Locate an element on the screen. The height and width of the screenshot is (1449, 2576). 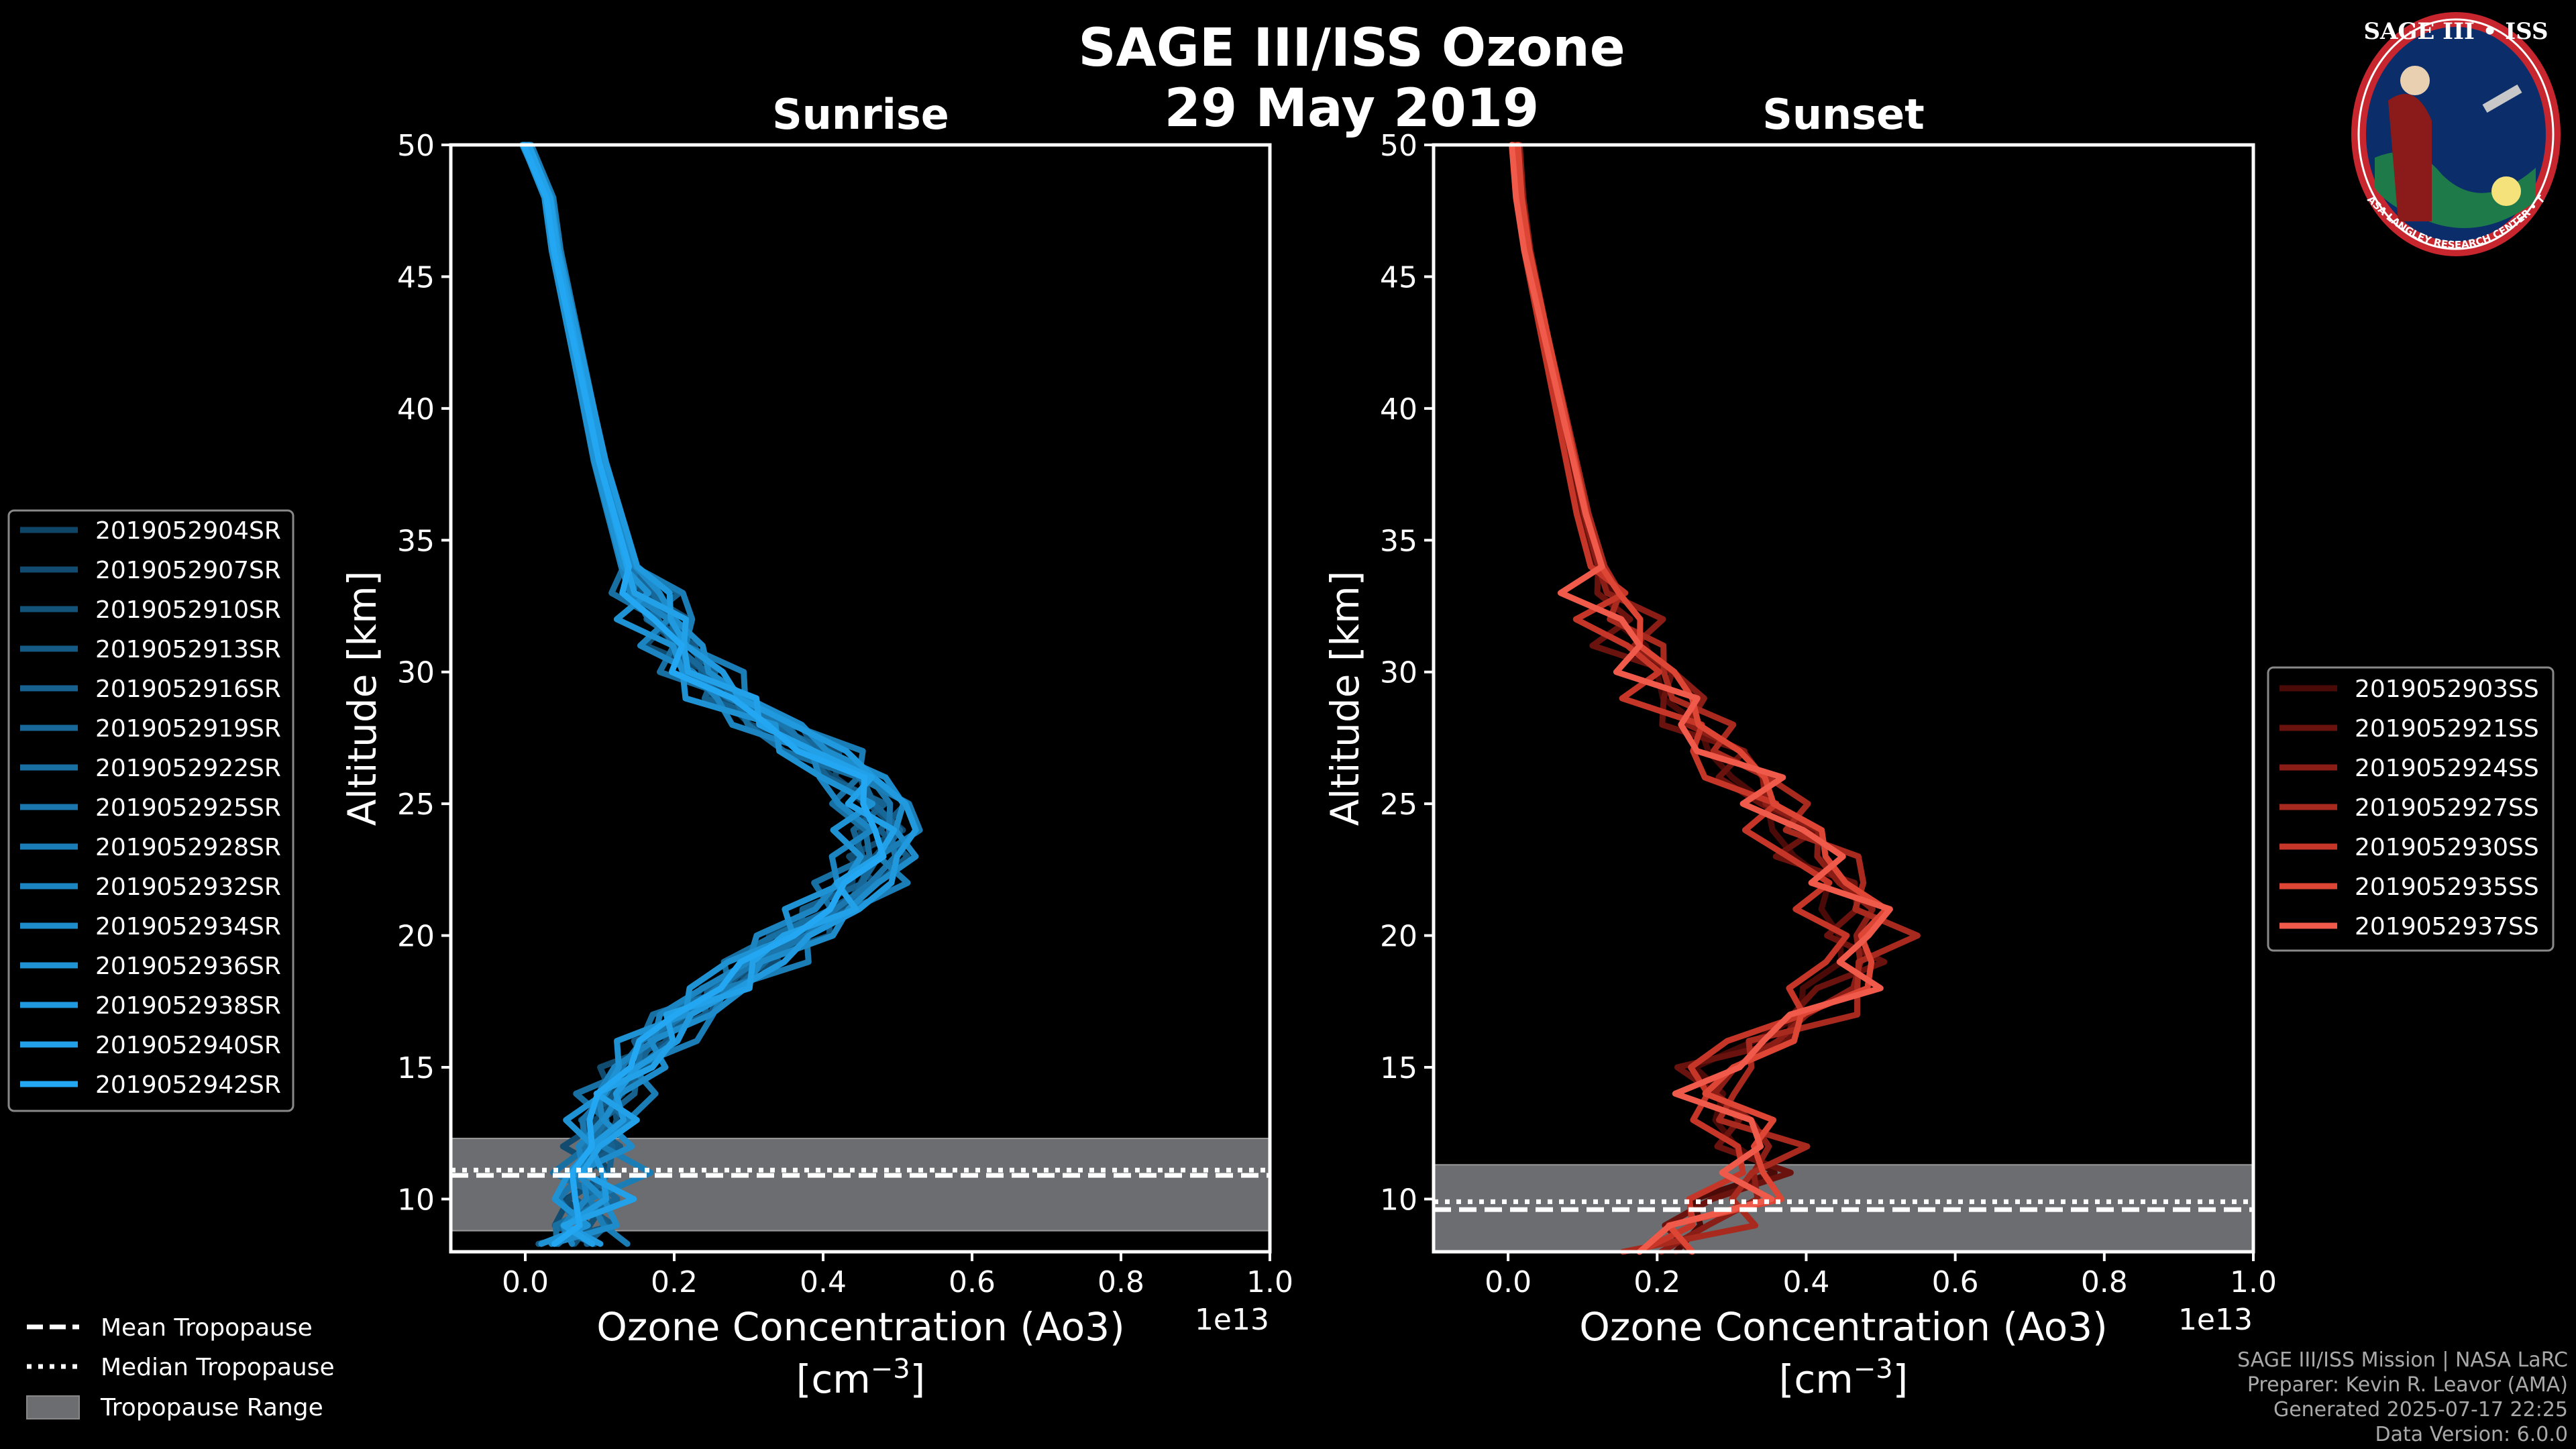
sunset-legend-box is located at coordinates (2411, 809).